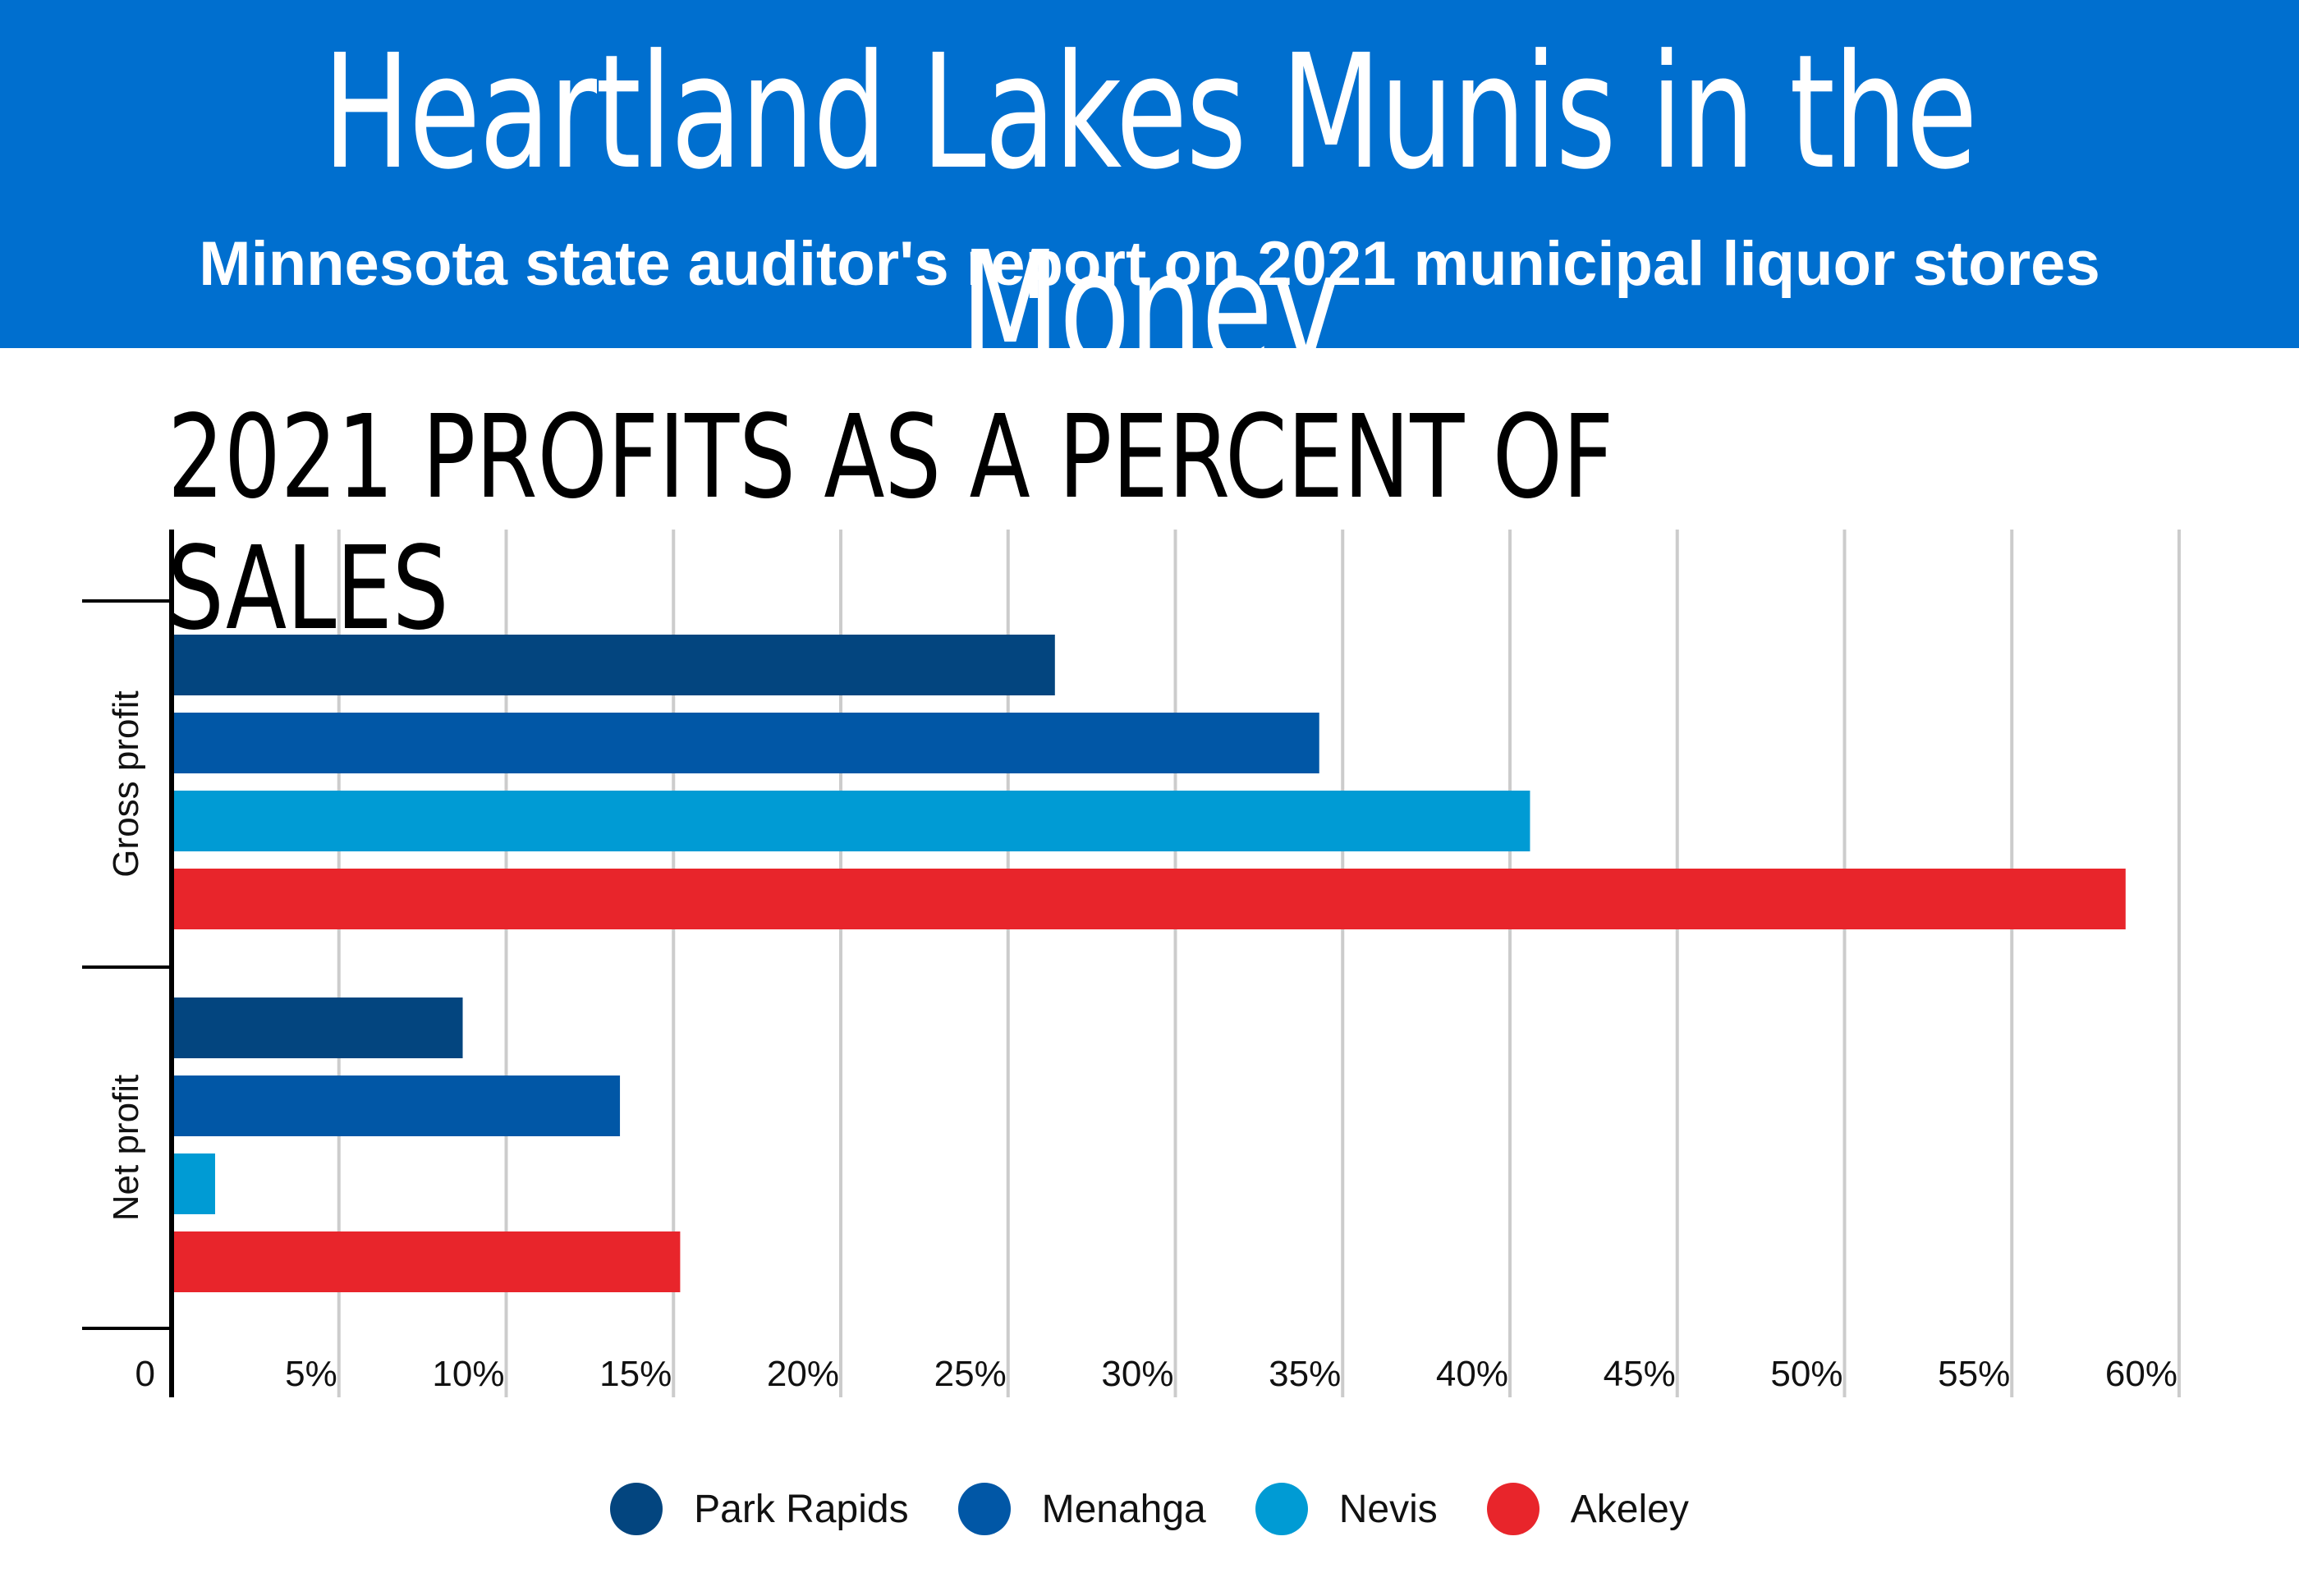 This screenshot has height=1596, width=2299. What do you see at coordinates (803, 1374) in the screenshot?
I see `x-tick-label: 20%` at bounding box center [803, 1374].